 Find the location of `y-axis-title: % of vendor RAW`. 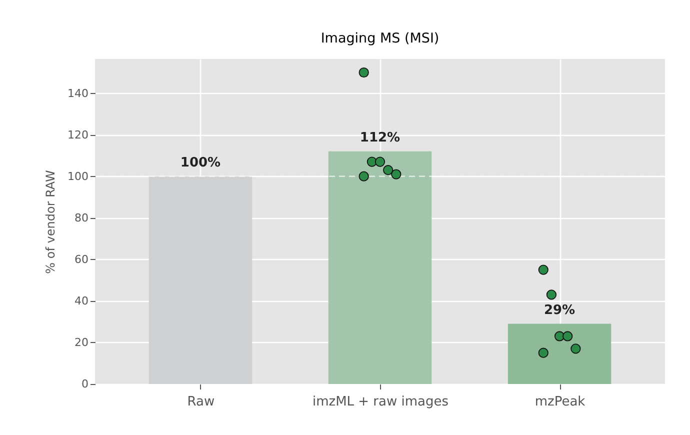

y-axis-title: % of vendor RAW is located at coordinates (51, 222).